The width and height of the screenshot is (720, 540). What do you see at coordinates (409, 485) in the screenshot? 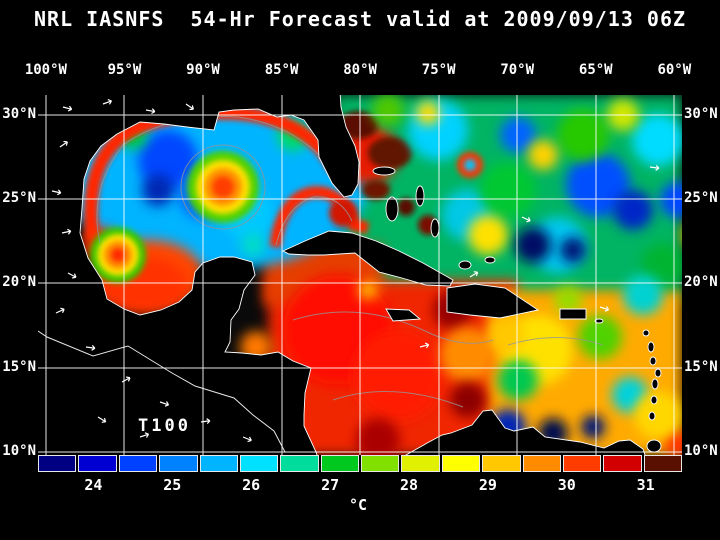
I see `colorbar-tick-label: 28` at bounding box center [409, 485].